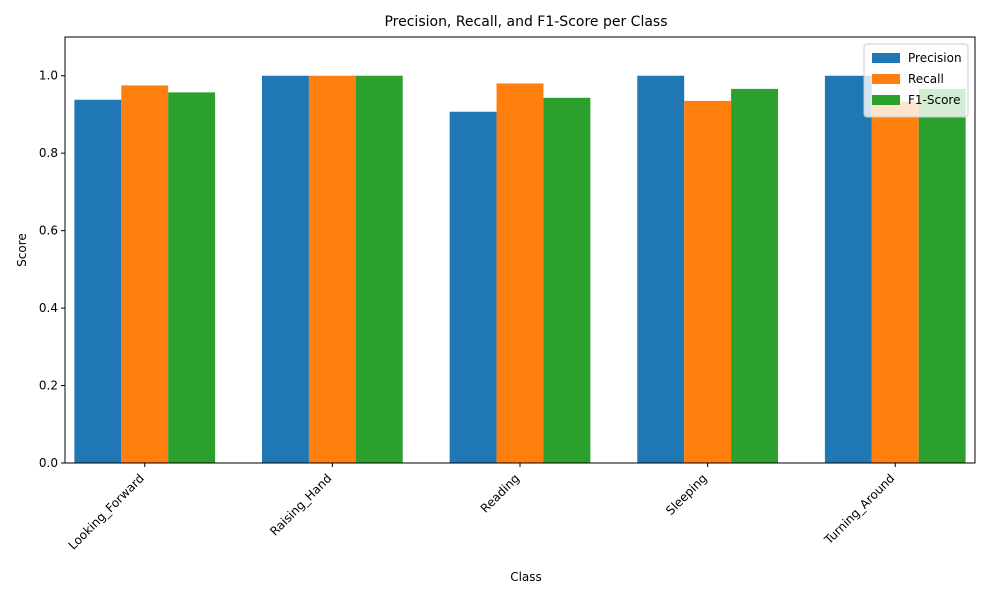 Image resolution: width=1000 pixels, height=600 pixels. I want to click on legend-label: Precision, so click(935, 58).